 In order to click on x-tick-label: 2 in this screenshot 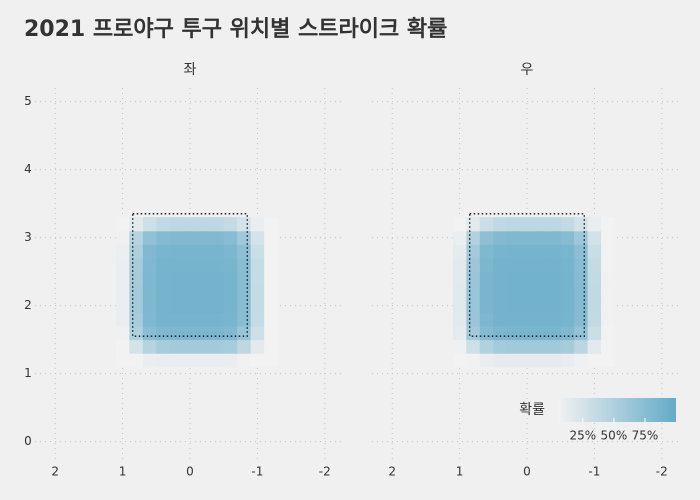, I will do `click(392, 472)`.